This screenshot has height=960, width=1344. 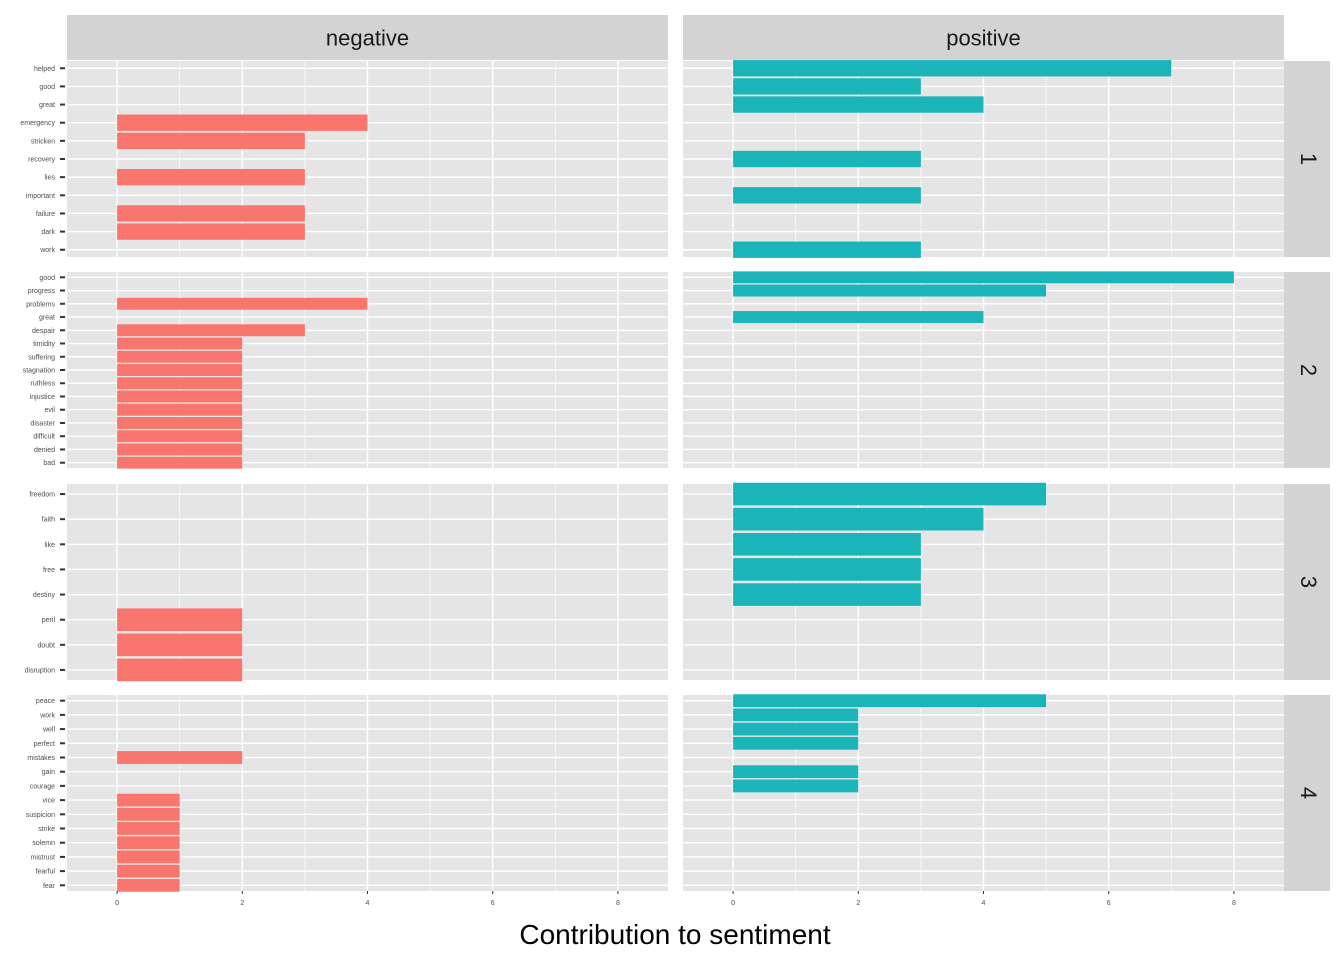 What do you see at coordinates (827, 195) in the screenshot?
I see `bar-positive-important` at bounding box center [827, 195].